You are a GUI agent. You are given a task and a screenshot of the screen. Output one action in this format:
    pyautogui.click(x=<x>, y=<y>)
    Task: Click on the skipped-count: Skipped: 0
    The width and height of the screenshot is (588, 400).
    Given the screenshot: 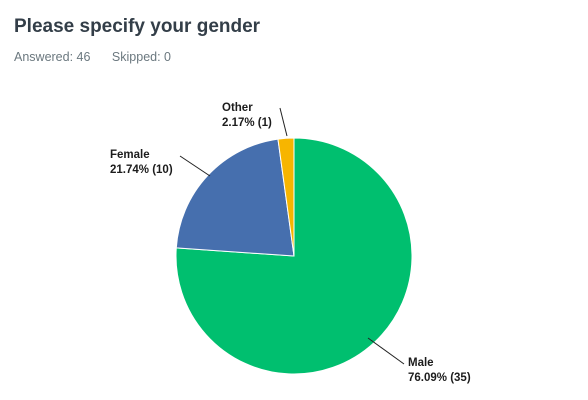 What is the action you would take?
    pyautogui.click(x=141, y=57)
    